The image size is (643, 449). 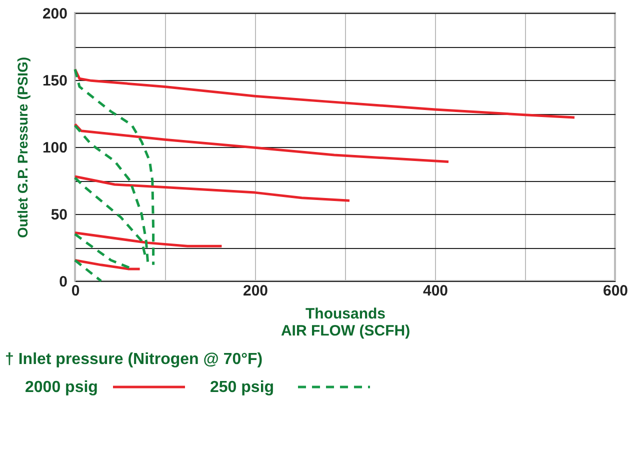 What do you see at coordinates (242, 387) in the screenshot?
I see `legend-label: 250 psig` at bounding box center [242, 387].